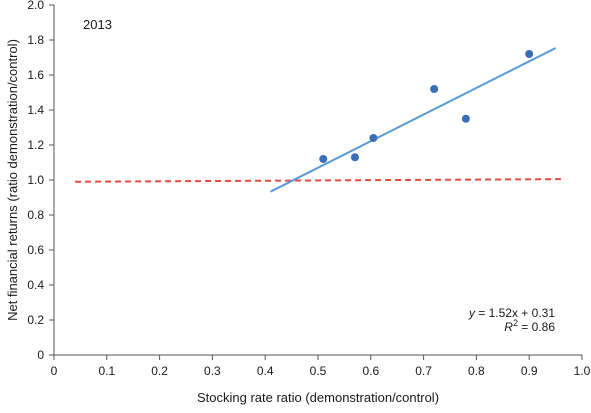 The width and height of the screenshot is (591, 413). What do you see at coordinates (529, 371) in the screenshot?
I see `x-tick-label: 0.9` at bounding box center [529, 371].